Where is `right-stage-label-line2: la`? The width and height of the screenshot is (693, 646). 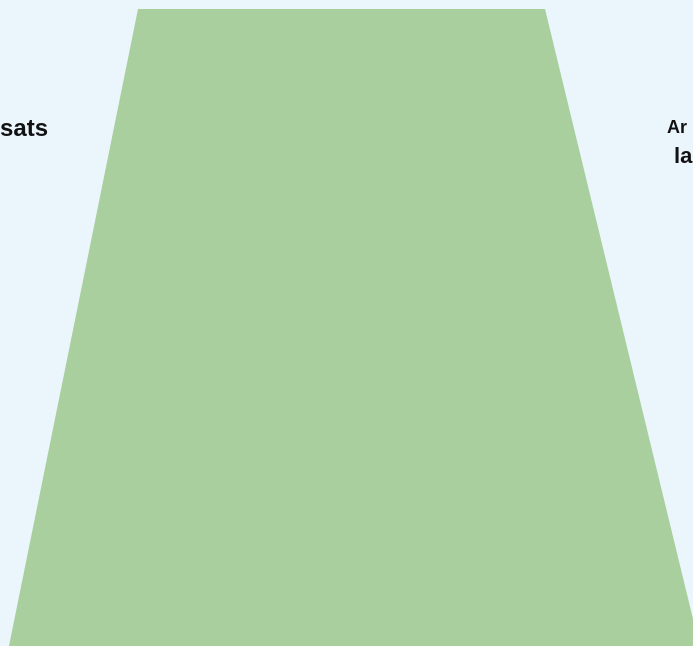
right-stage-label-line2: la is located at coordinates (683, 155).